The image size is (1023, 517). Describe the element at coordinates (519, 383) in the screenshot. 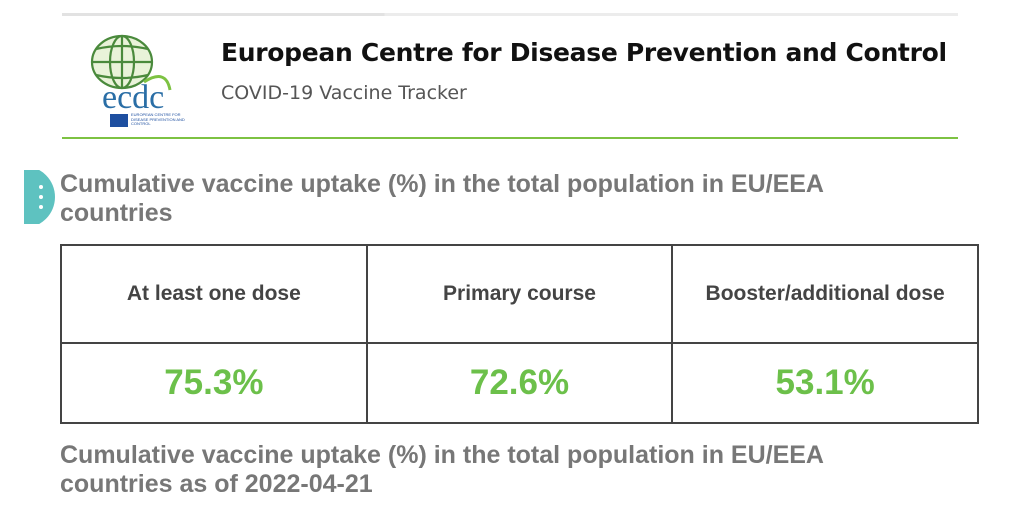

I see `uptake-value: 72.6%` at that location.